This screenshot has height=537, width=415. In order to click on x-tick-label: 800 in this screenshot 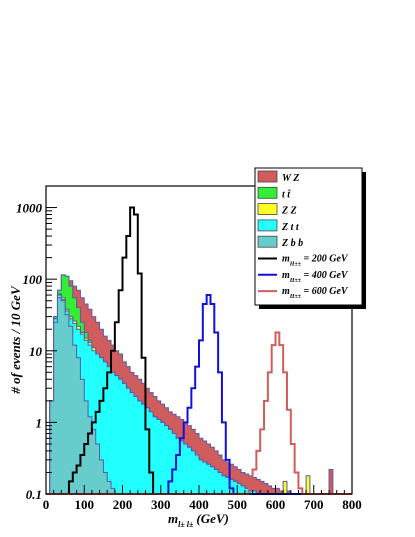, I will do `click(352, 504)`.